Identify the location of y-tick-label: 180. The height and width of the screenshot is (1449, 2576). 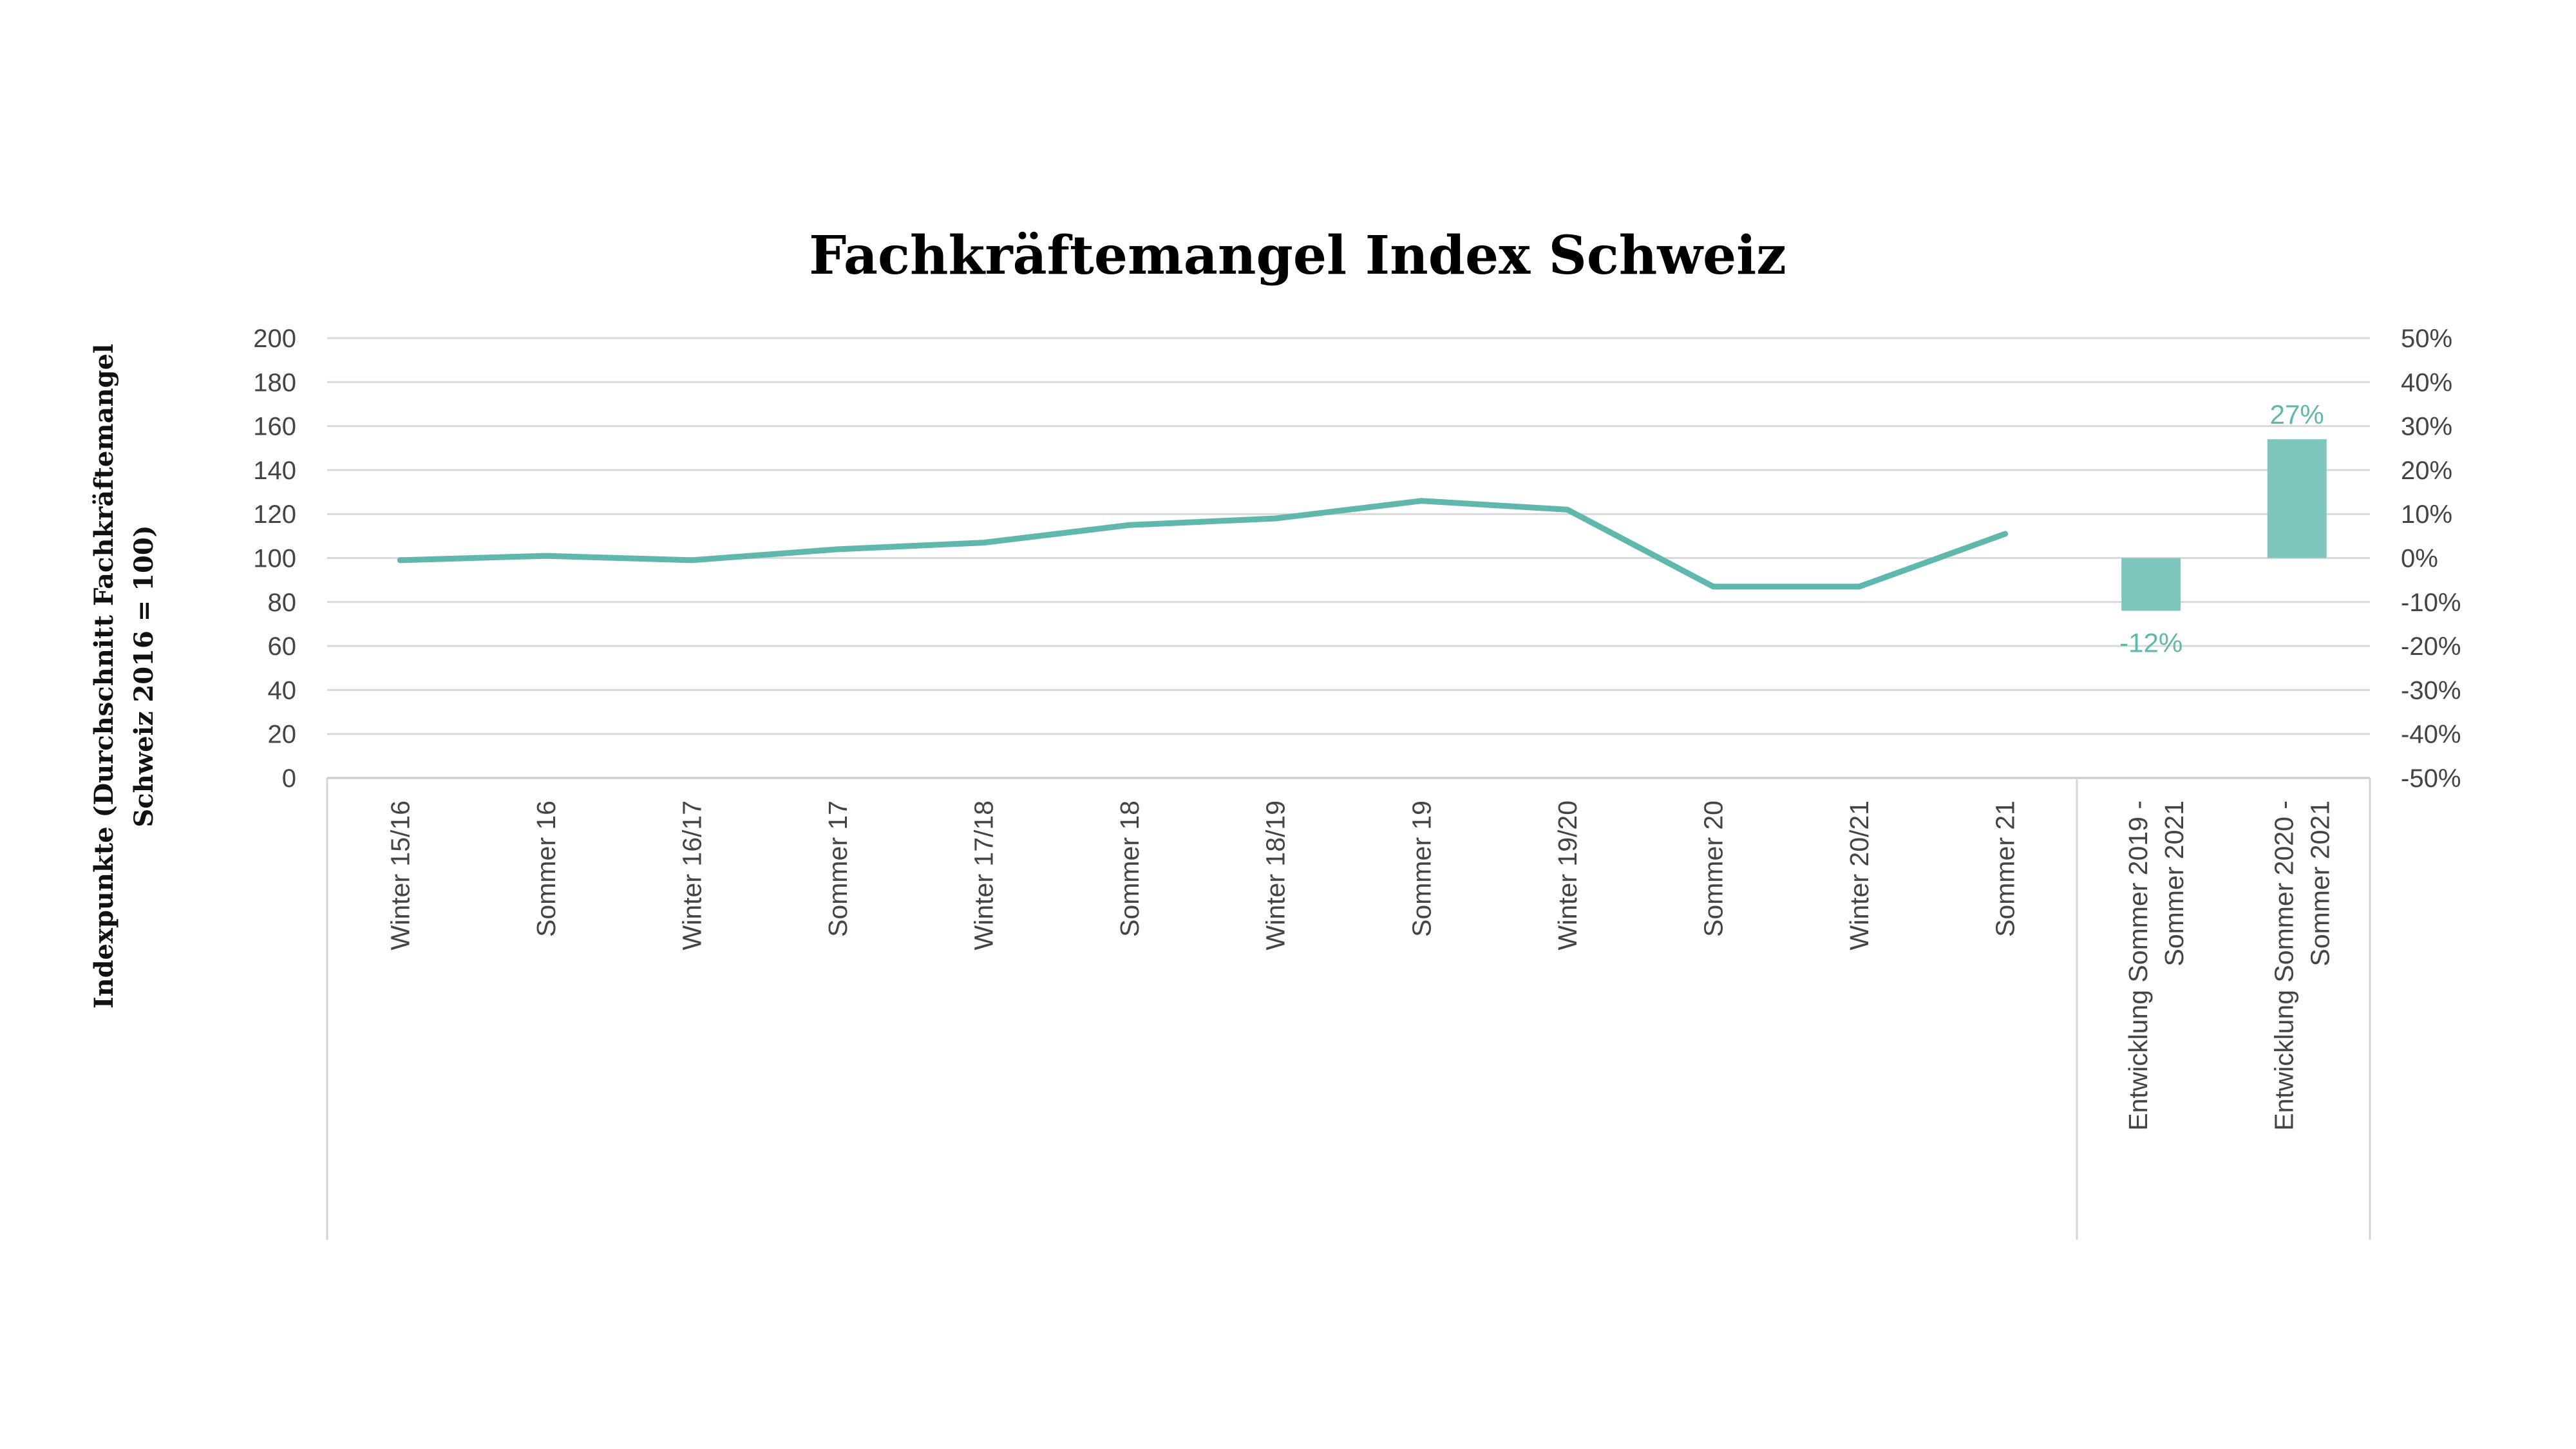
(274, 382).